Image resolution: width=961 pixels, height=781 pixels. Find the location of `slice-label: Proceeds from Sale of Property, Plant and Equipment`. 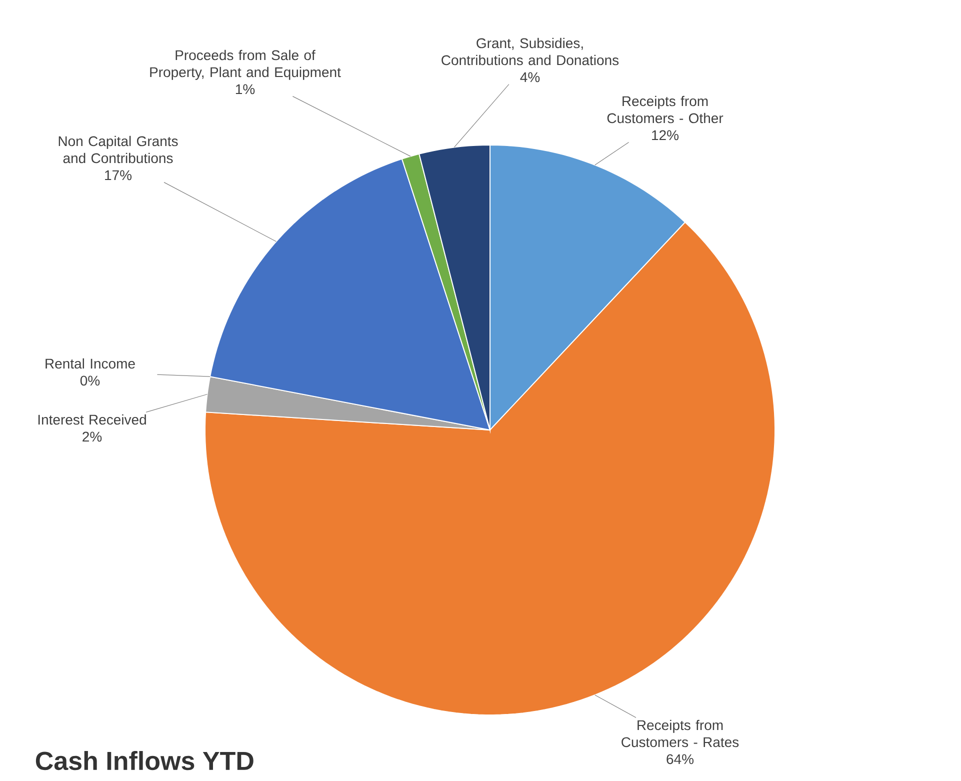

slice-label: Proceeds from Sale of Property, Plant and Equipment is located at coordinates (245, 65).